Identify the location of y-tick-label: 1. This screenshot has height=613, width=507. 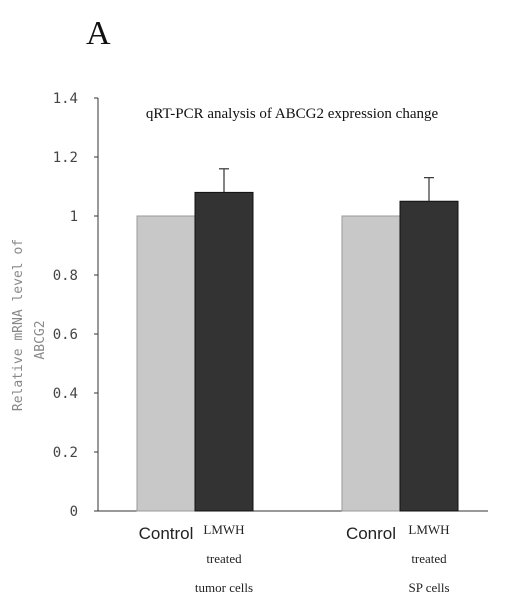
(74, 217).